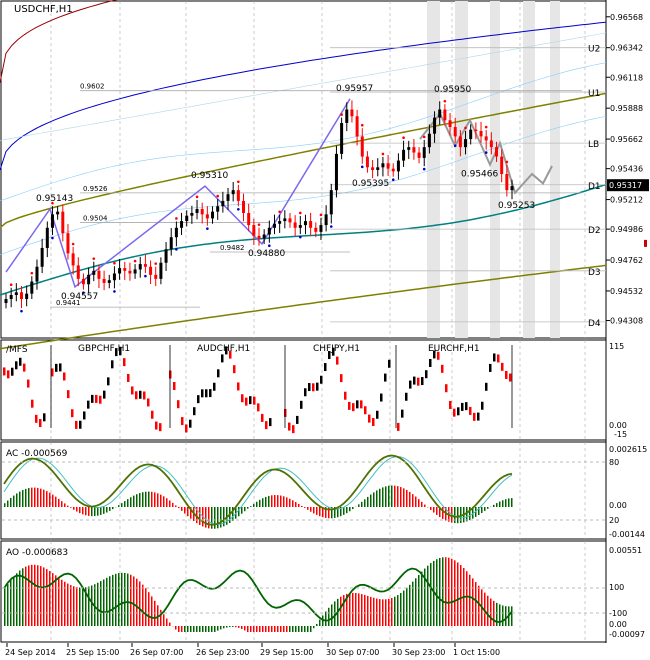 The image size is (650, 660). What do you see at coordinates (626, 108) in the screenshot?
I see `price-tick-label: 0.95888` at bounding box center [626, 108].